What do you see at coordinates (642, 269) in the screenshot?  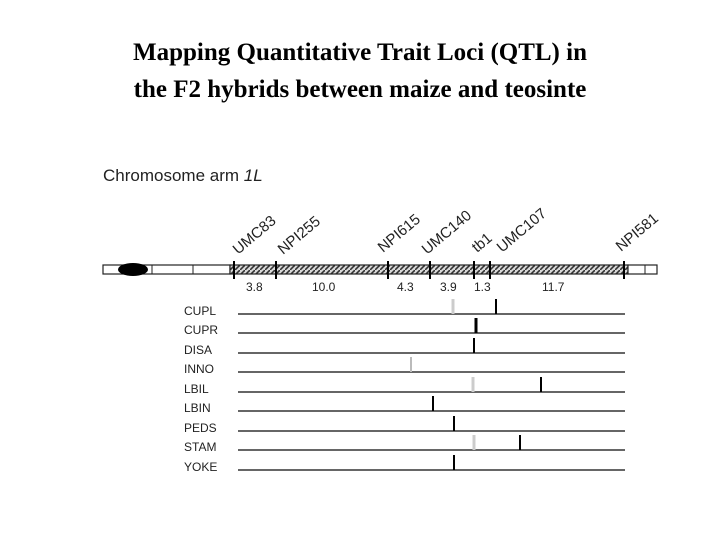 I see `chromosome-end-segment` at bounding box center [642, 269].